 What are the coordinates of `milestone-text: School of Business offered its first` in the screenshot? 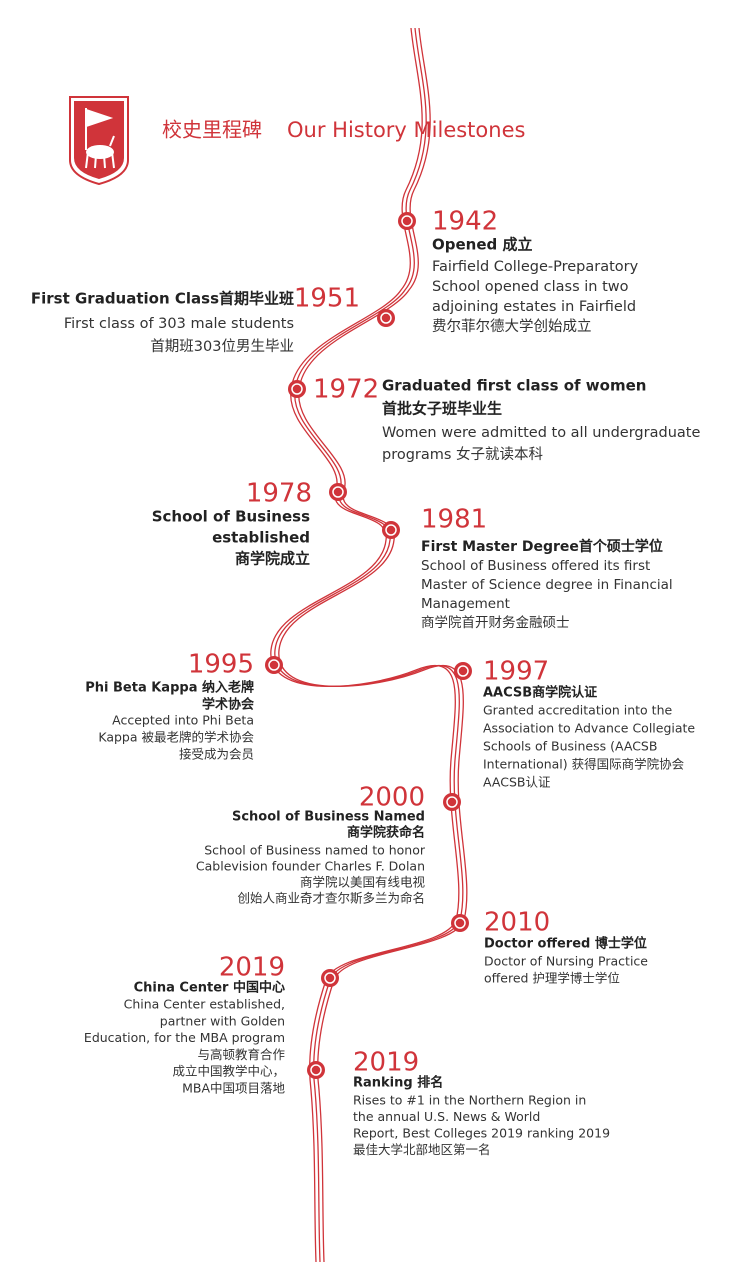 It's located at (535, 566).